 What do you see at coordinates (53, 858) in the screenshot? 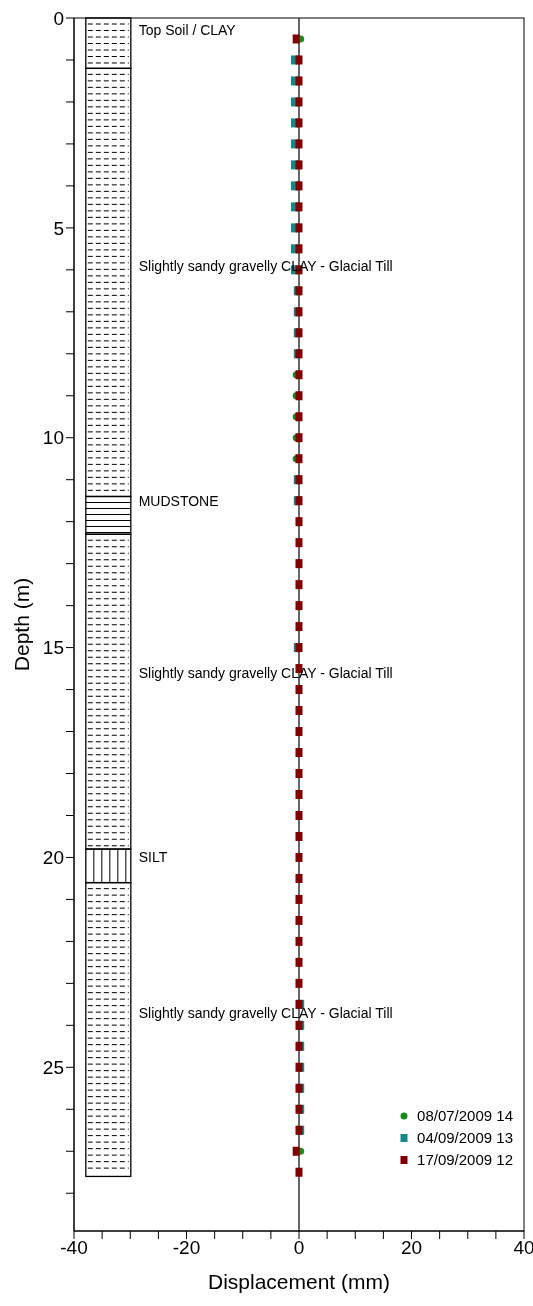
I see `y-tick-label: 20` at bounding box center [53, 858].